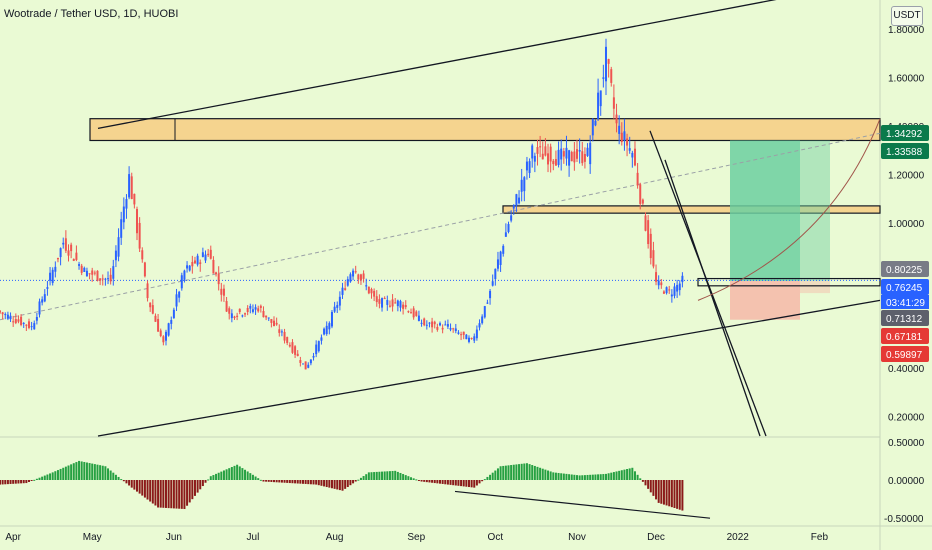 The width and height of the screenshot is (932, 550). Describe the element at coordinates (815, 210) in the screenshot. I see `position-target-zone-extension` at that location.